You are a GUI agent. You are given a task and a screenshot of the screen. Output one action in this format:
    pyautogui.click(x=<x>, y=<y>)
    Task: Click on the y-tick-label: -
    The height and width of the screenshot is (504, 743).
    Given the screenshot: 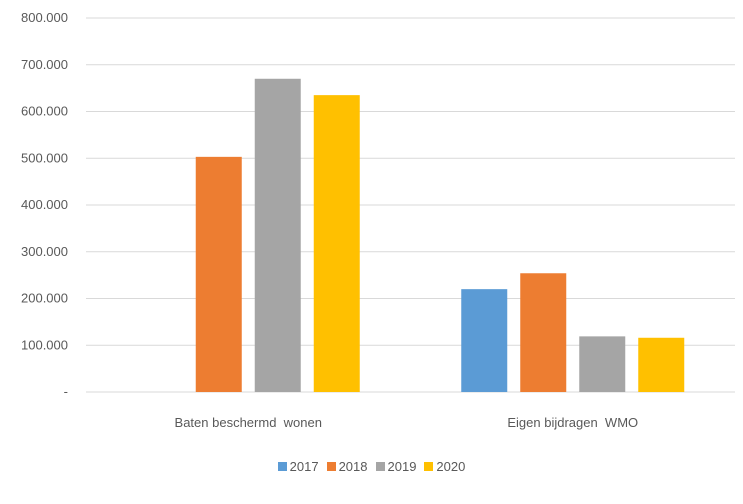 What is the action you would take?
    pyautogui.click(x=66, y=391)
    